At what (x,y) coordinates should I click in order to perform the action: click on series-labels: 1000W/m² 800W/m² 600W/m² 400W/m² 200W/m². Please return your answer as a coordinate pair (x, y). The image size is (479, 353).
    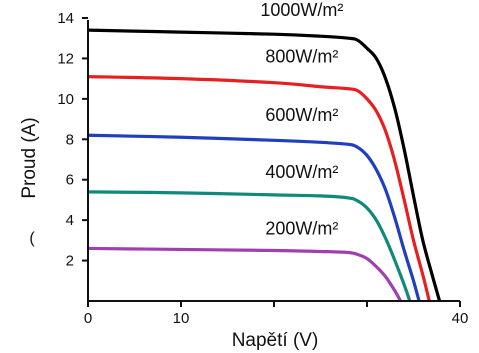
    Looking at the image, I should click on (301, 119).